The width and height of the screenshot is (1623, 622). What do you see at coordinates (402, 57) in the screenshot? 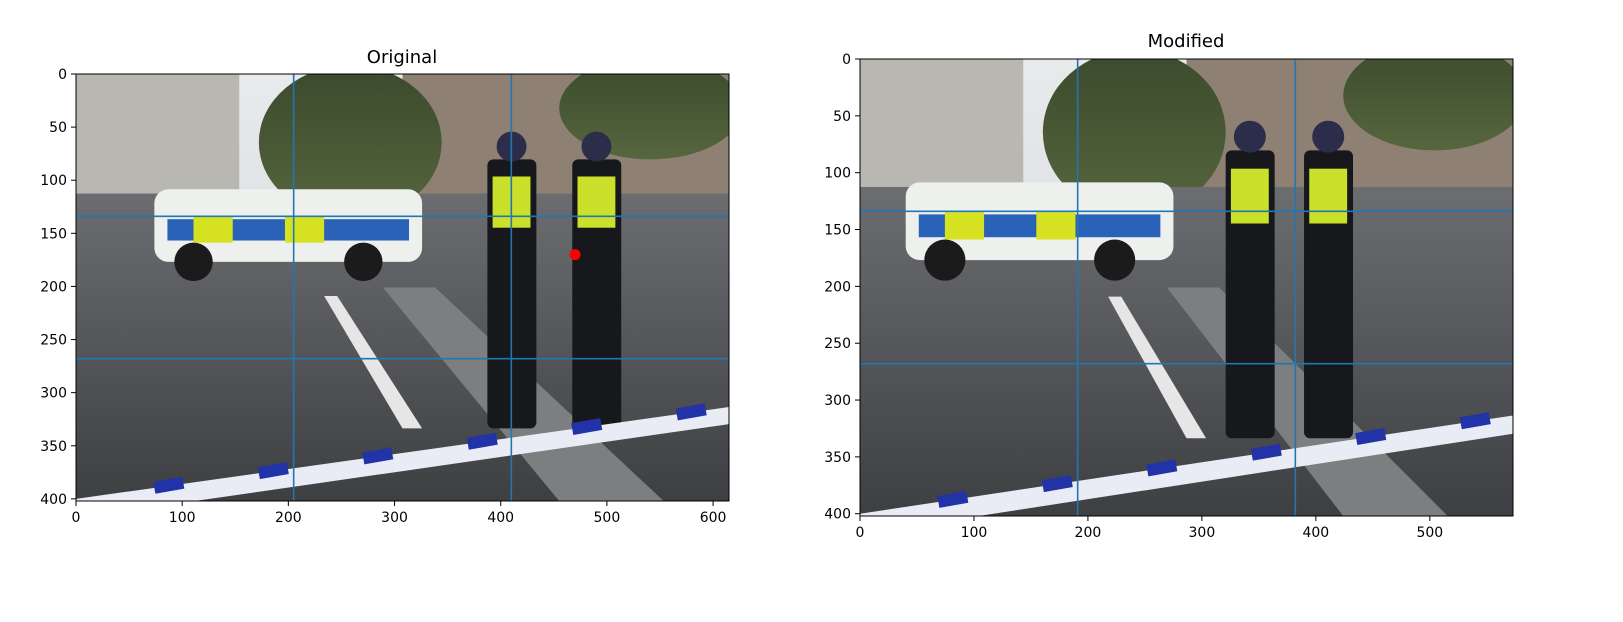
I see `panel-title-original: Original` at bounding box center [402, 57].